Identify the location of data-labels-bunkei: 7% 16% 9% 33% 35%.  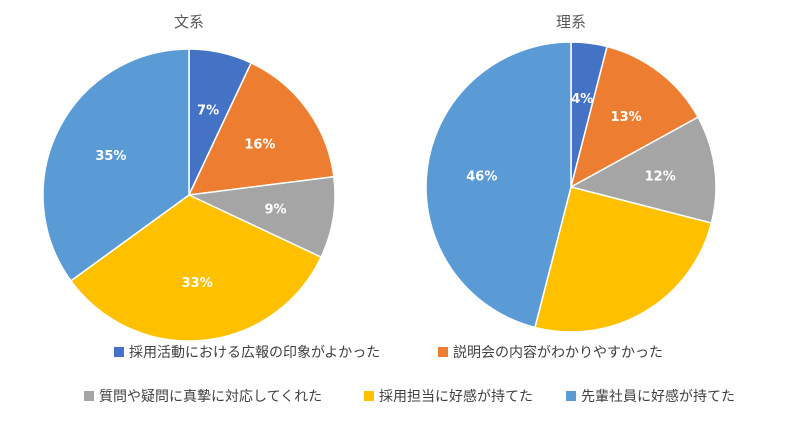
(190, 198).